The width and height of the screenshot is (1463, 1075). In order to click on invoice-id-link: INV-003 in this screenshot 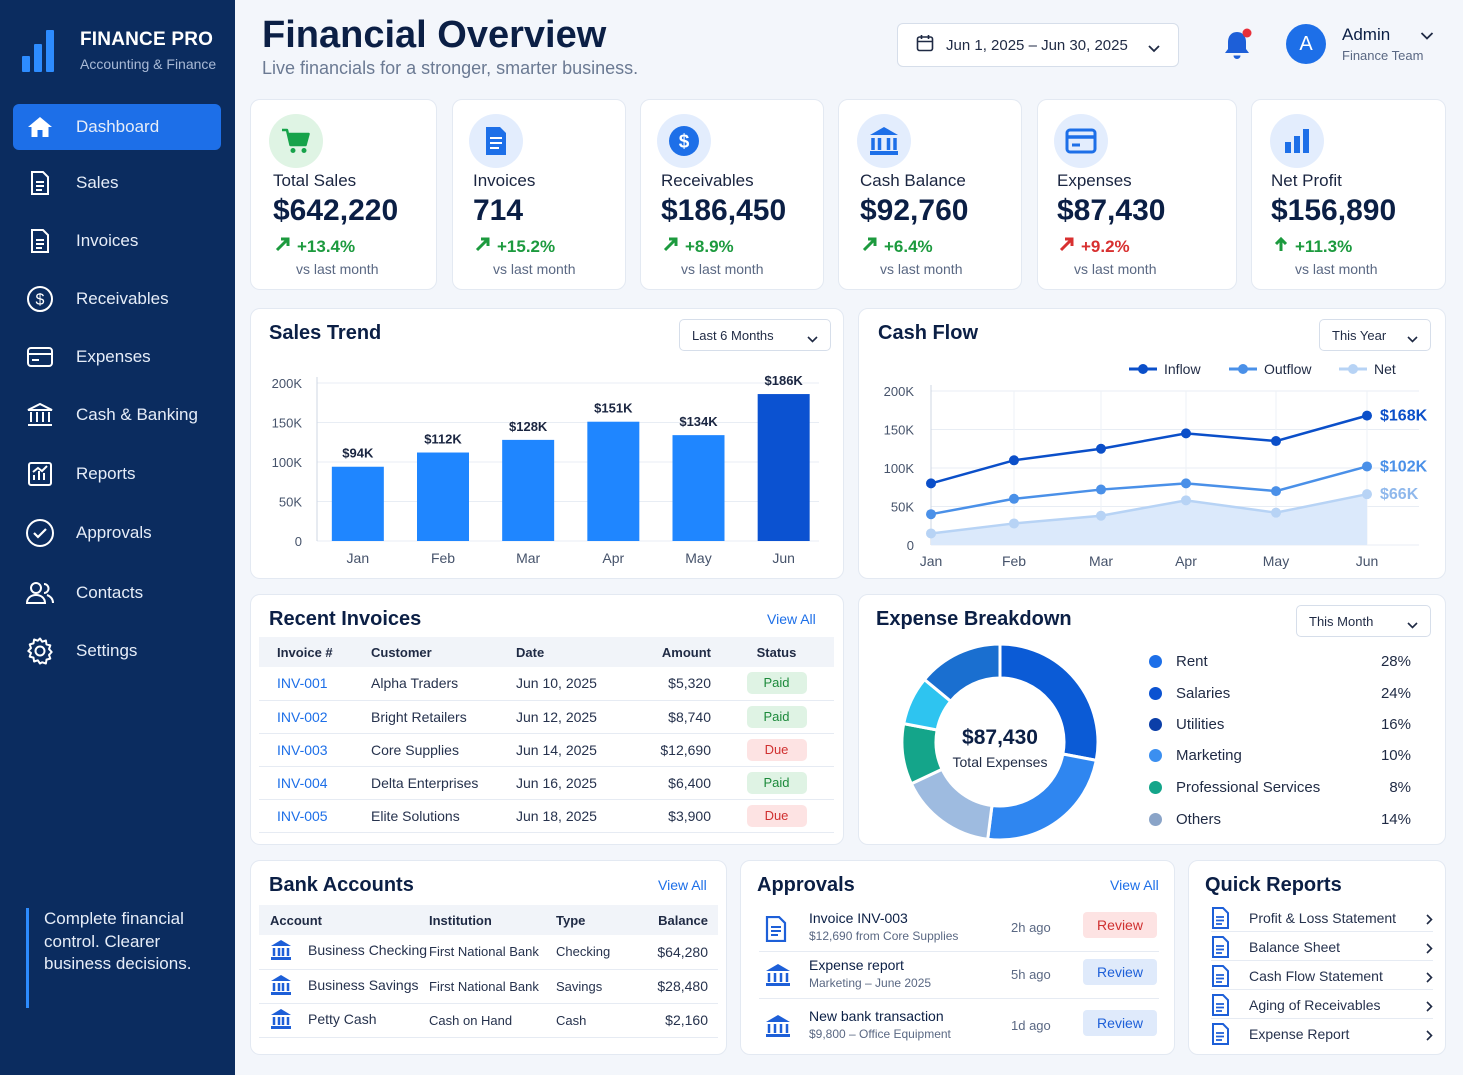, I will do `click(315, 750)`.